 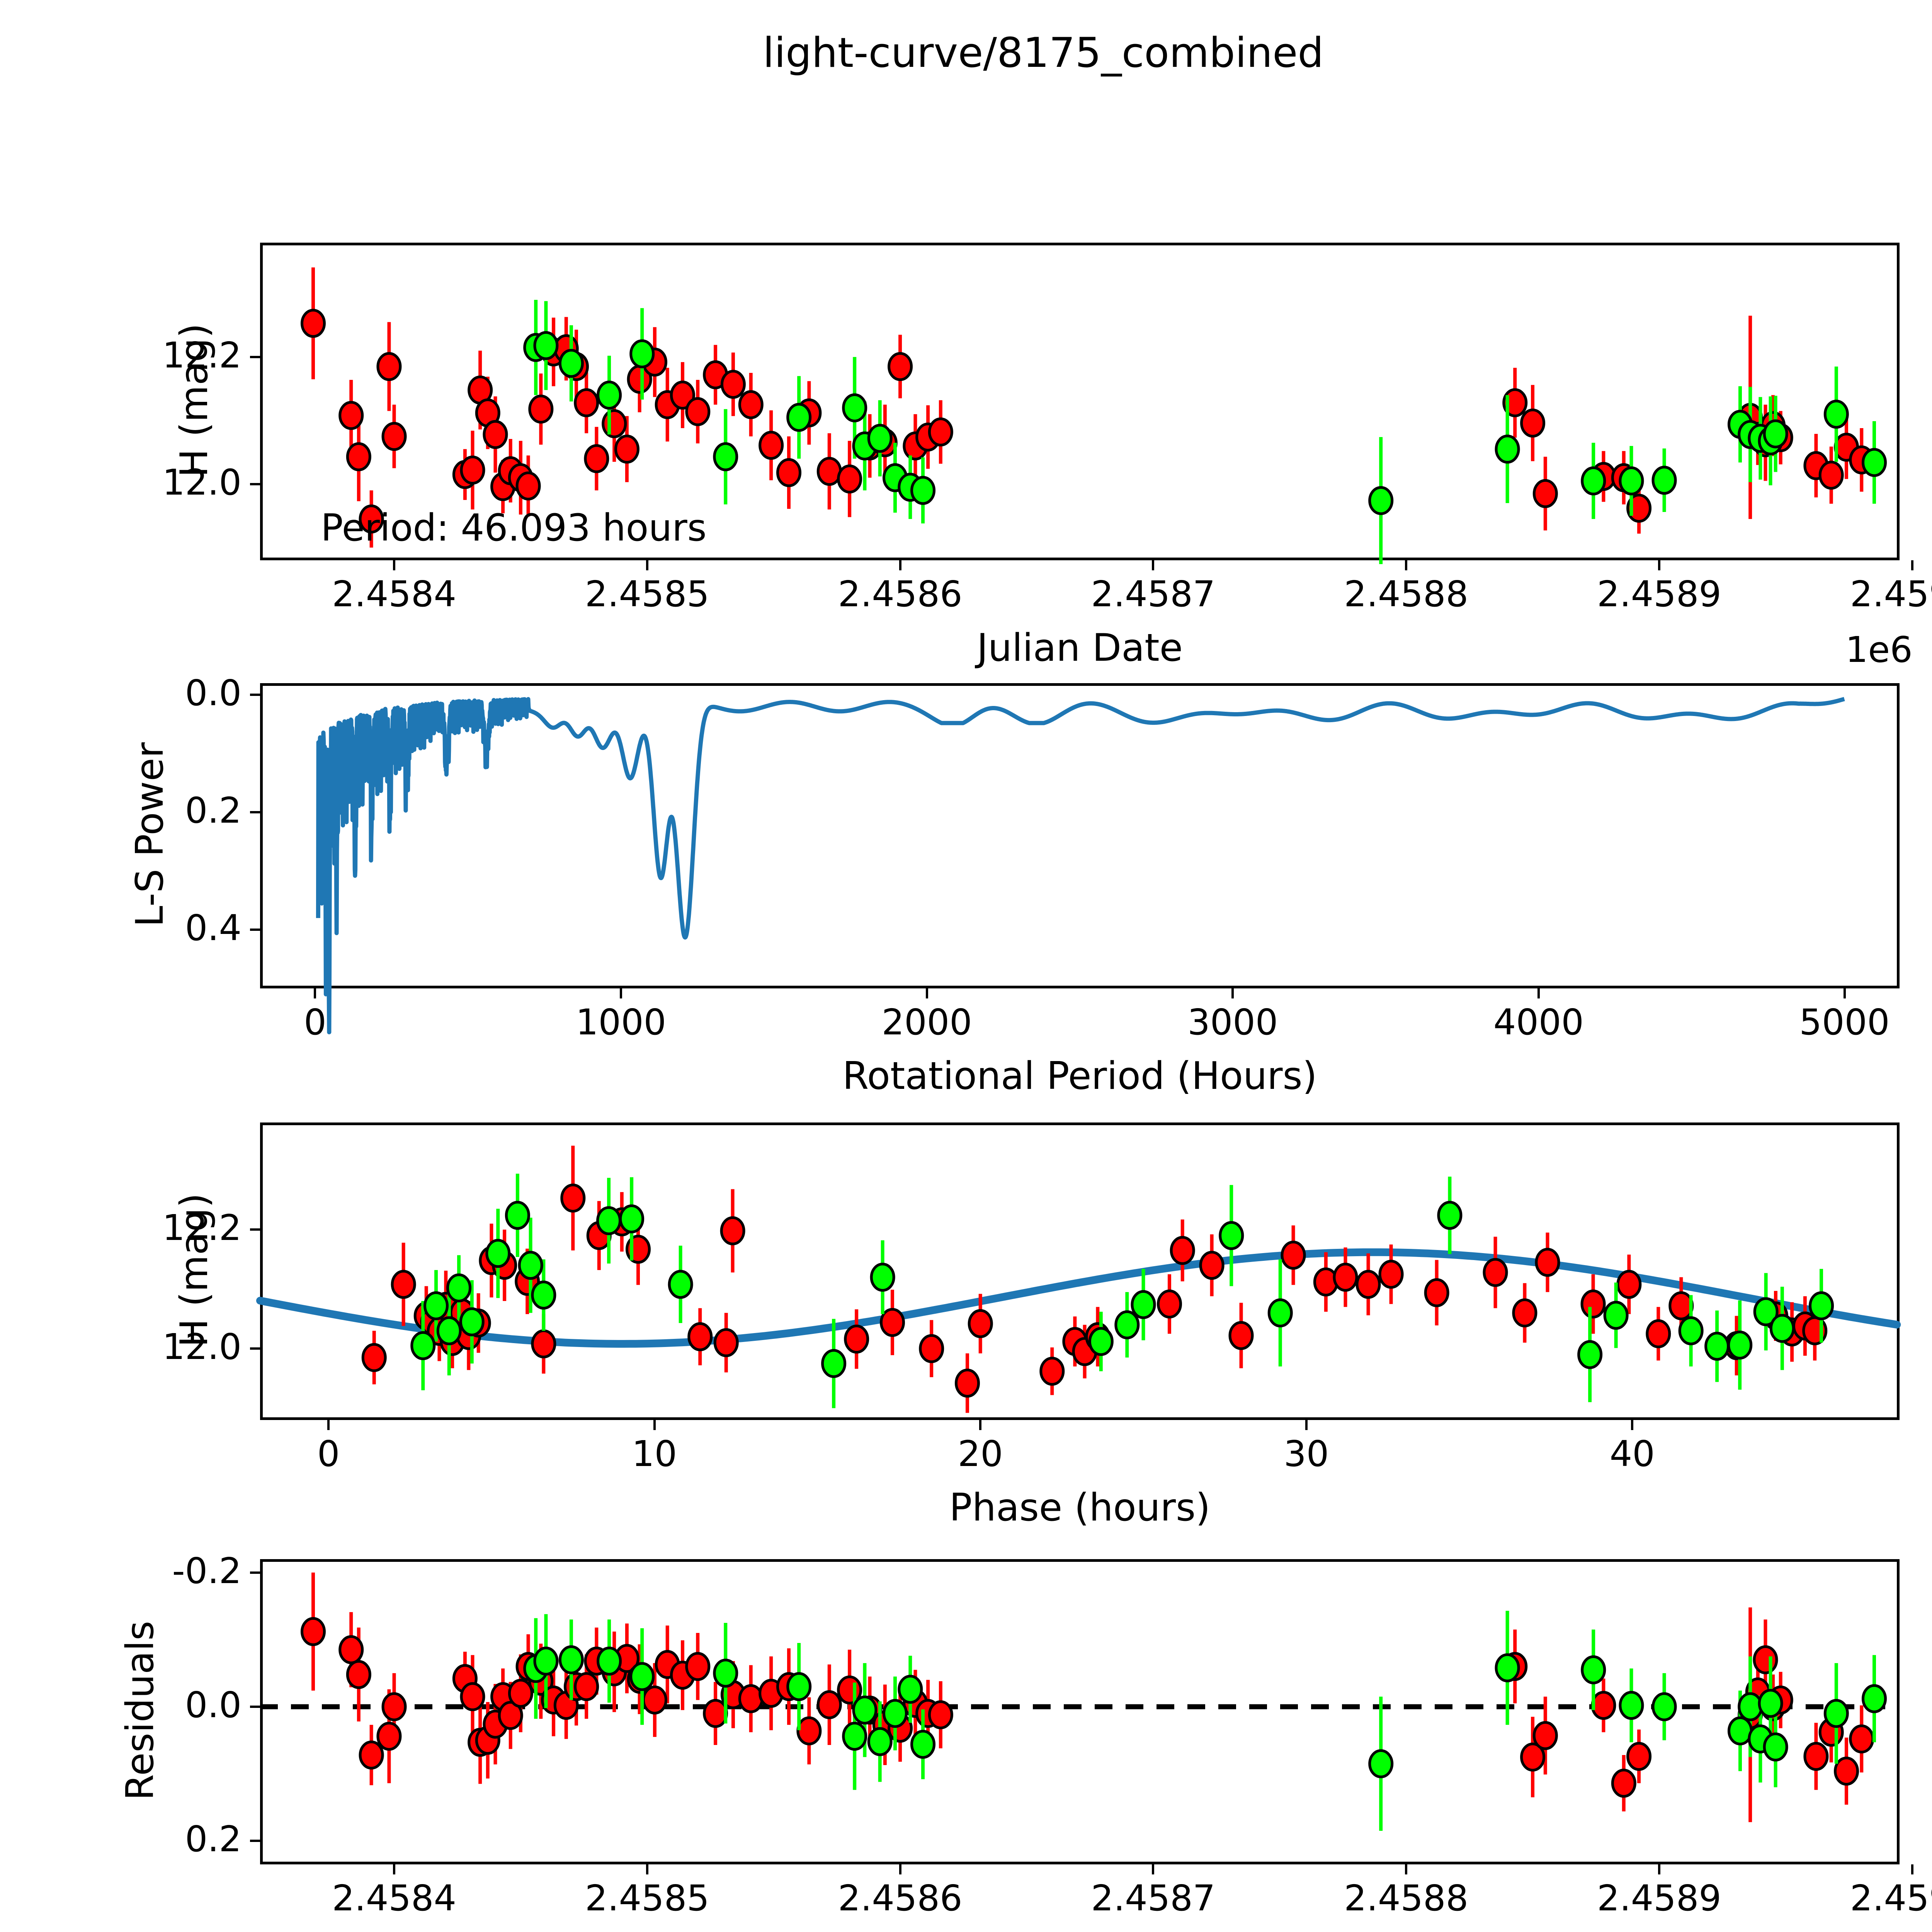 What do you see at coordinates (1233, 1022) in the screenshot?
I see `periodogram-xtick-label: 3000` at bounding box center [1233, 1022].